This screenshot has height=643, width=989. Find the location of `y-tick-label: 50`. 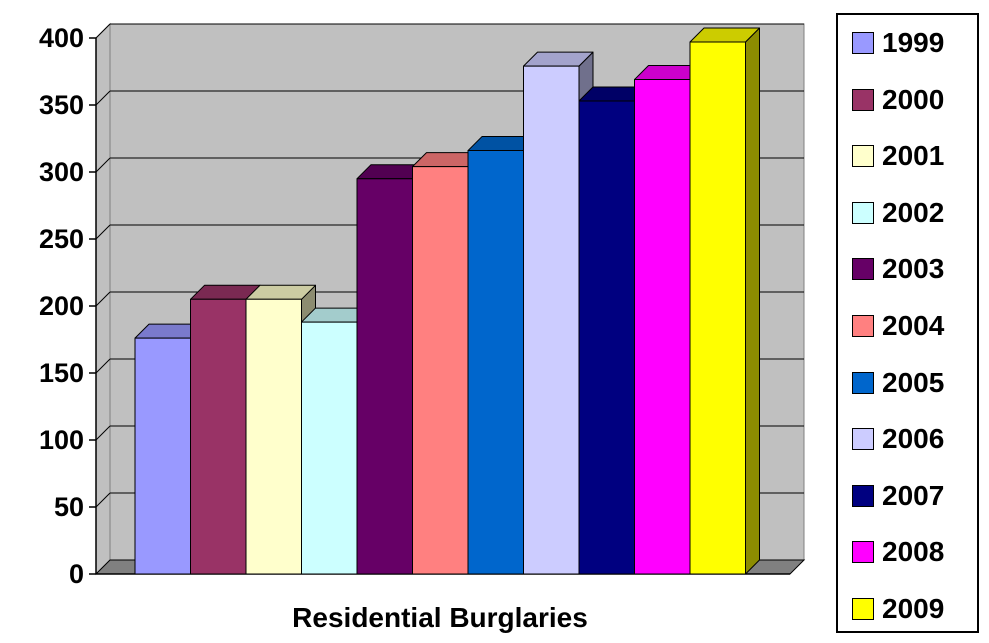

y-tick-label: 50 is located at coordinates (69, 507).